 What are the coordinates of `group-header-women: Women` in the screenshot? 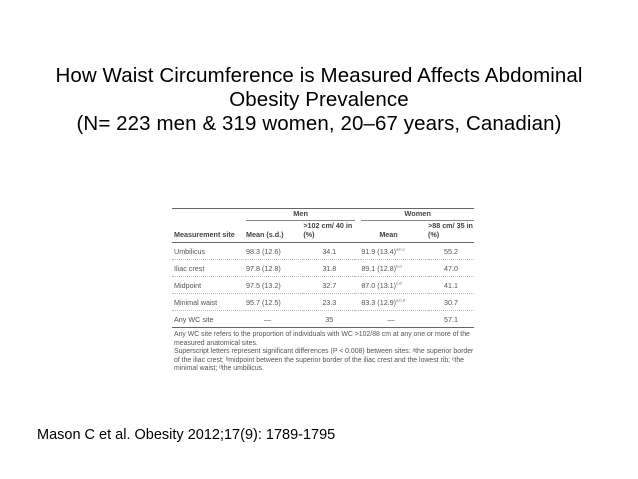 It's located at (417, 214).